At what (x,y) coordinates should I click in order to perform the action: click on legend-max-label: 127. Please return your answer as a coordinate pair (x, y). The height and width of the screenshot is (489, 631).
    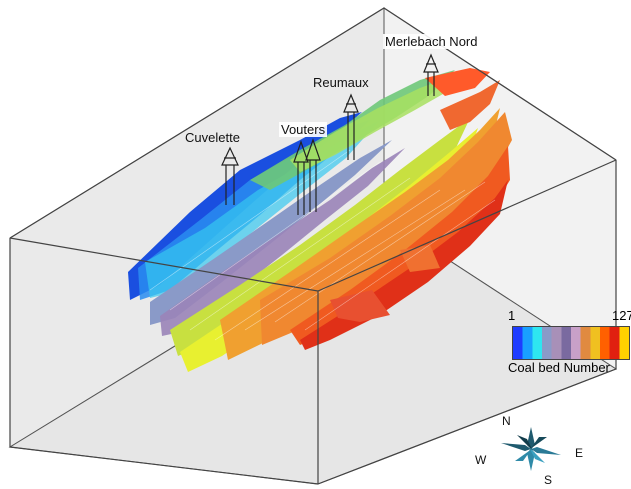
    Looking at the image, I should click on (621, 315).